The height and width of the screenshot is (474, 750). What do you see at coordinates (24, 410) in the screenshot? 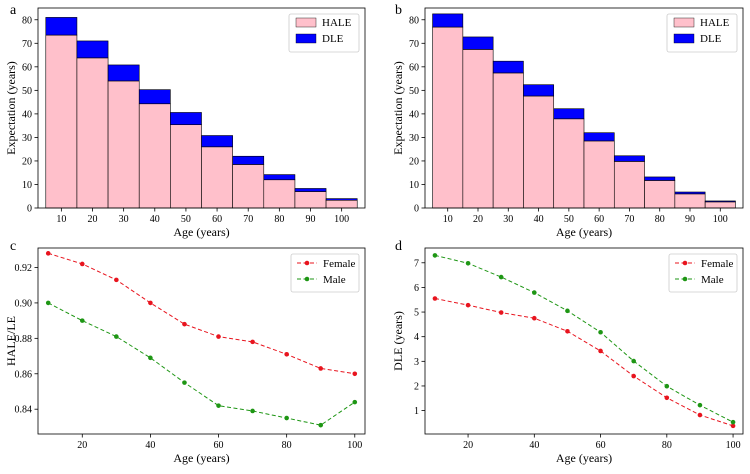
I see `y-tick-label: 0.84` at bounding box center [24, 410].